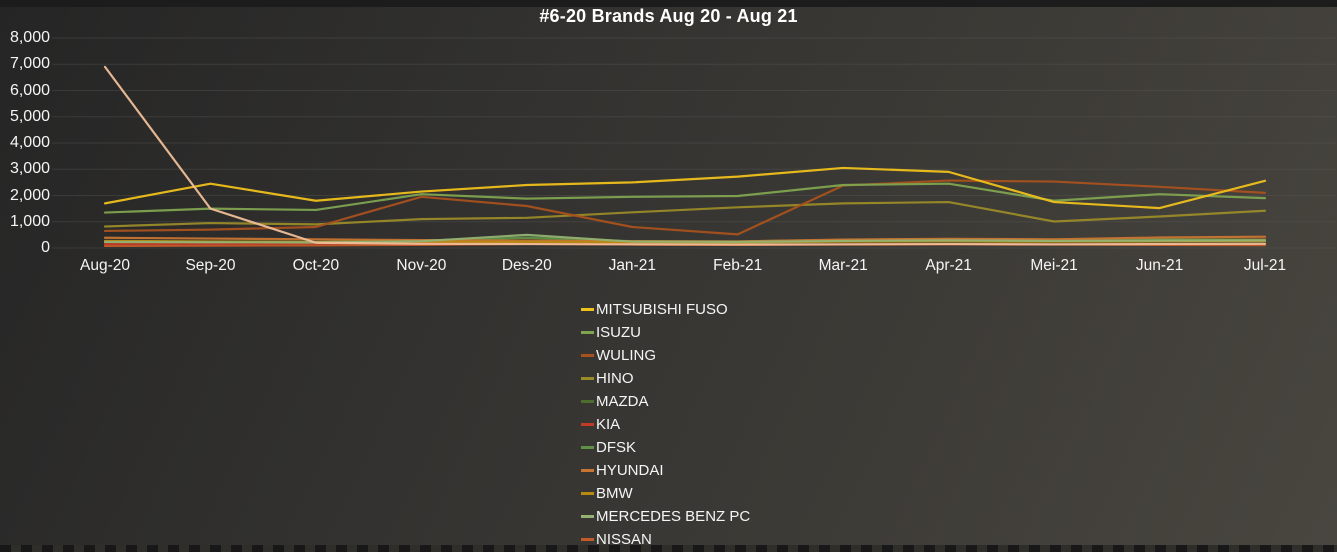 The image size is (1337, 552). I want to click on y-tick-label: 6,000, so click(29, 90).